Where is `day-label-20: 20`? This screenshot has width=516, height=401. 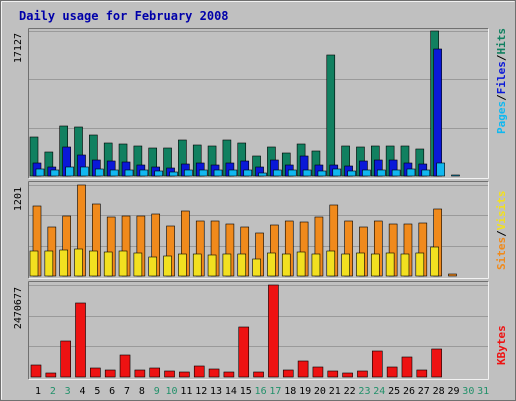 day-label-20: 20 is located at coordinates (320, 391).